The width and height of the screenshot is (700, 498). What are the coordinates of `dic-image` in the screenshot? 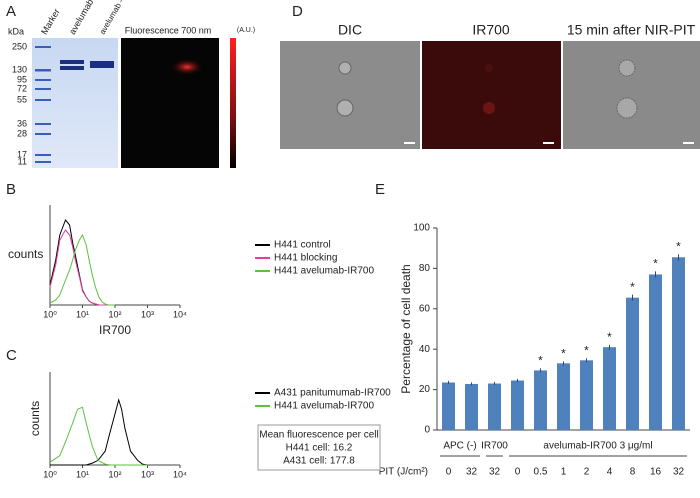 It's located at (350, 95).